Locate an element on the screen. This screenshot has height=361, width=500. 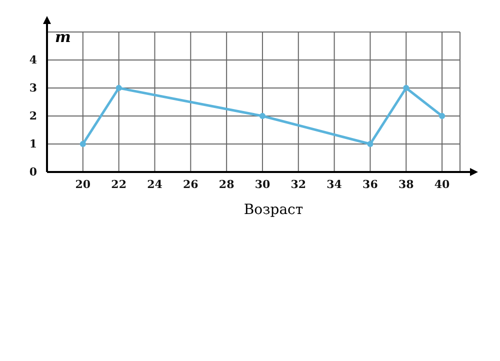
y-axis-title: m is located at coordinates (63, 37).